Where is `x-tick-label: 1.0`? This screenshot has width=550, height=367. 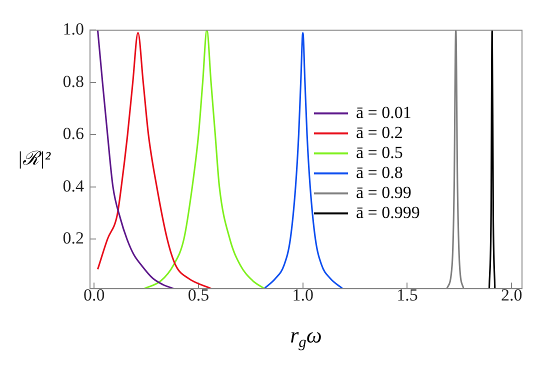
x-tick-label: 1.0 is located at coordinates (303, 294).